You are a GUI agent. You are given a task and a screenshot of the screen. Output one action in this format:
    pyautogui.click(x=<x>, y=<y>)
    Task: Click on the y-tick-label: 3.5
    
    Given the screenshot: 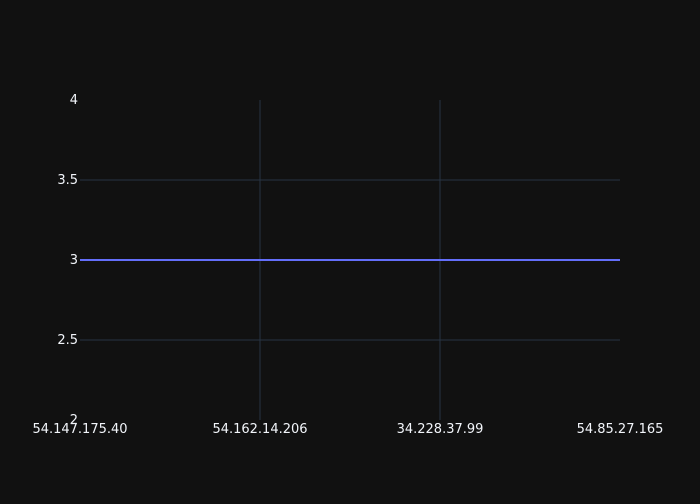 What is the action you would take?
    pyautogui.click(x=67, y=180)
    